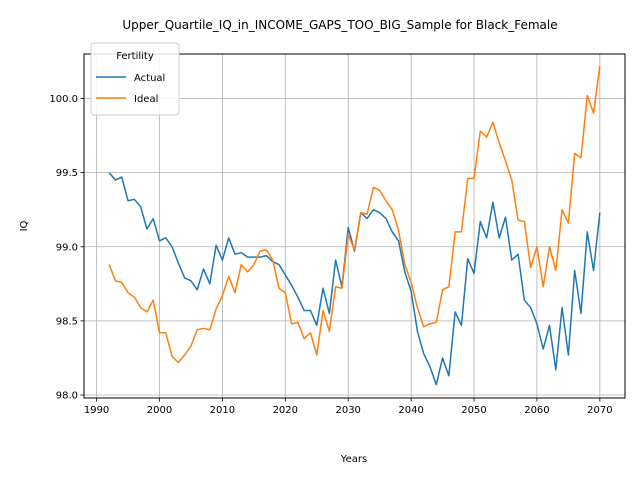  Describe the element at coordinates (347, 410) in the screenshot. I see `x-tick-label: 2030` at that location.